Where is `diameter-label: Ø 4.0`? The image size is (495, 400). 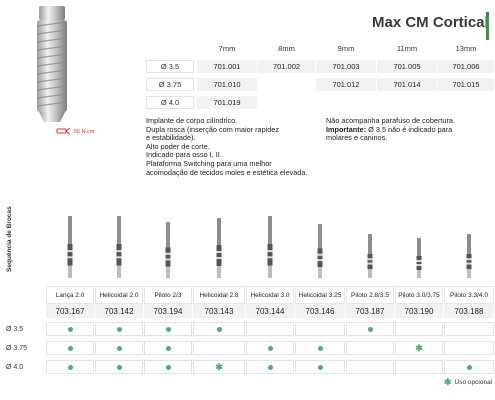 diameter-label: Ø 4.0 is located at coordinates (170, 102).